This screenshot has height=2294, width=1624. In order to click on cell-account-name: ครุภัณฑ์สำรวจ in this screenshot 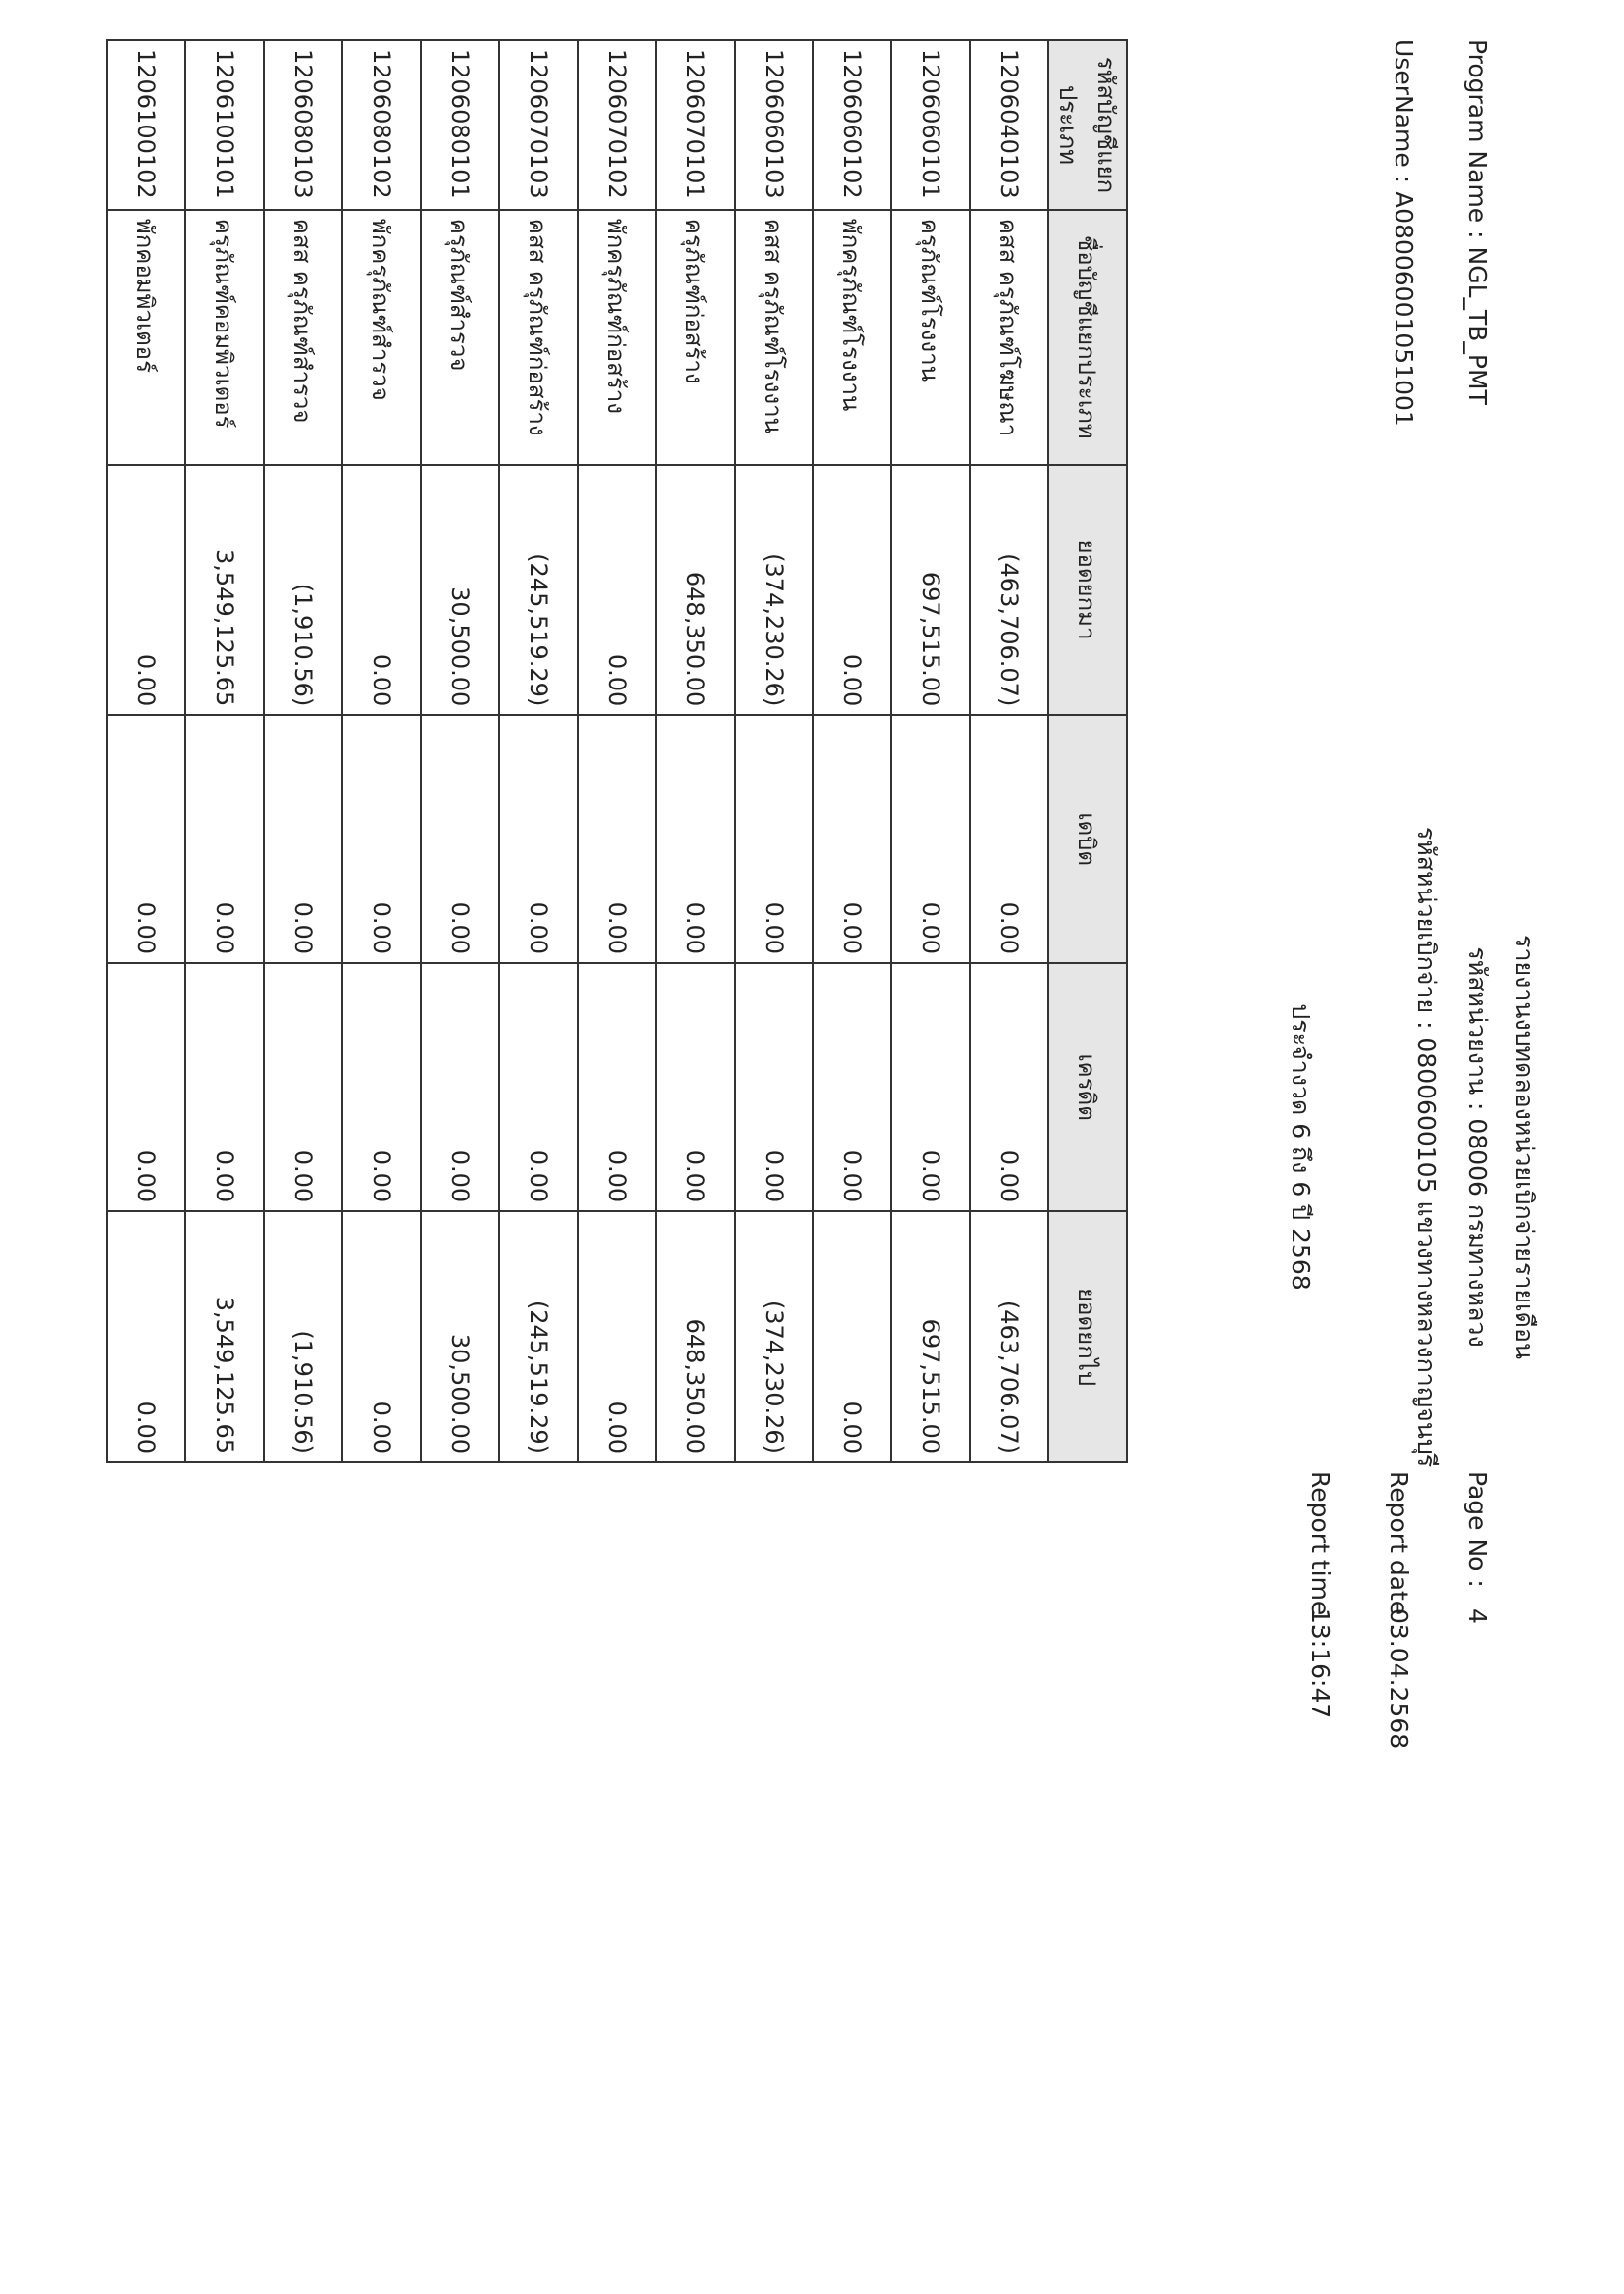, I will do `click(460, 337)`.